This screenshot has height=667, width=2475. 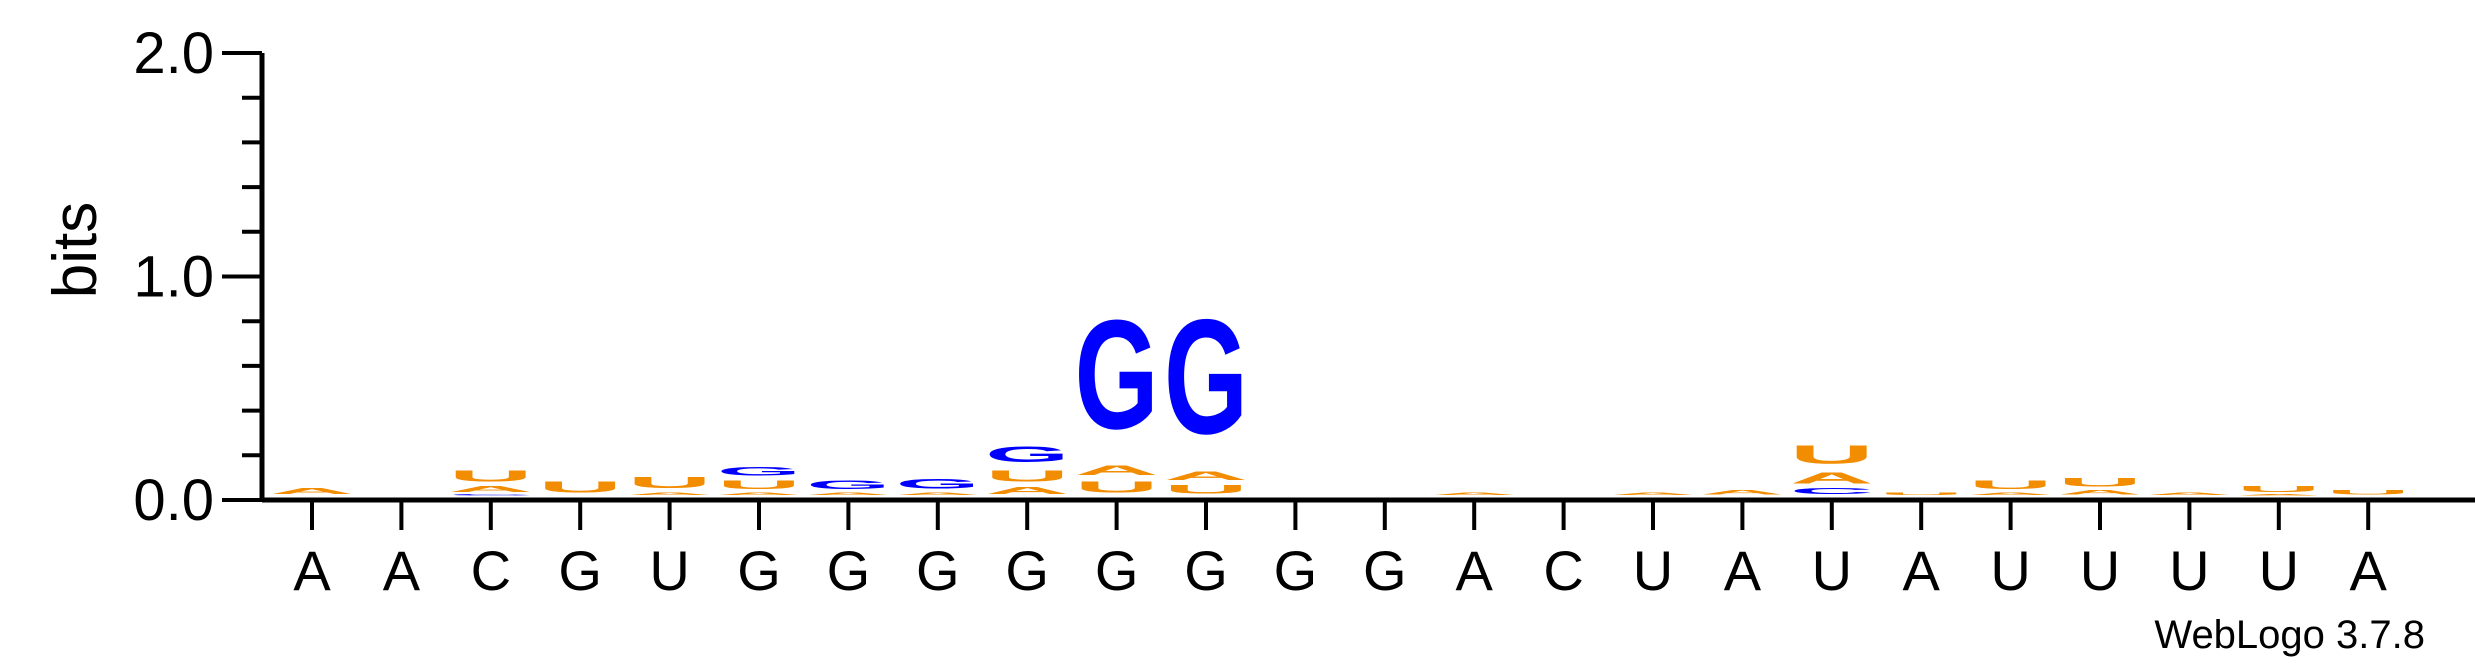 I want to click on y-tick-label: 0.0, so click(x=173, y=500).